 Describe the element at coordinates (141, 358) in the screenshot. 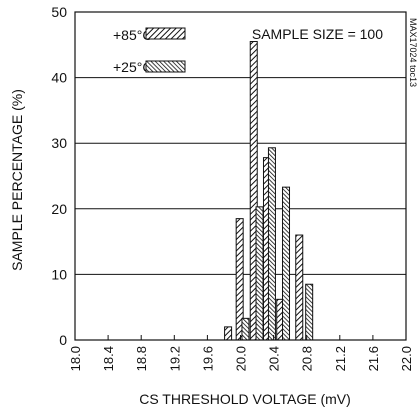

I see `x-tick-label: 18.8` at that location.